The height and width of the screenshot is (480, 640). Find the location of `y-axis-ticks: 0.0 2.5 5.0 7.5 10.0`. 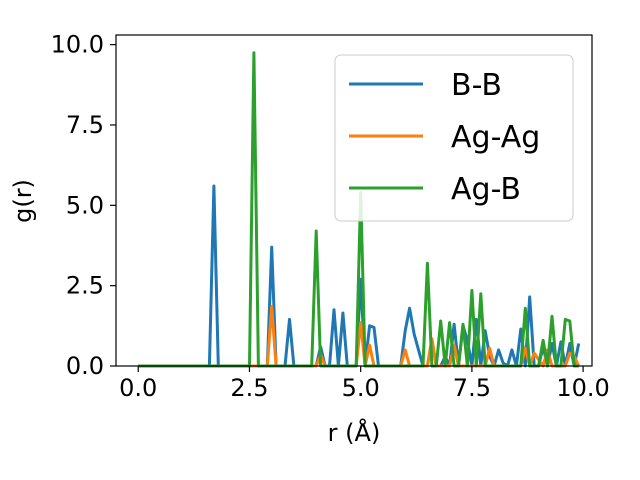

y-axis-ticks: 0.0 2.5 5.0 7.5 10.0 is located at coordinates (83, 205).